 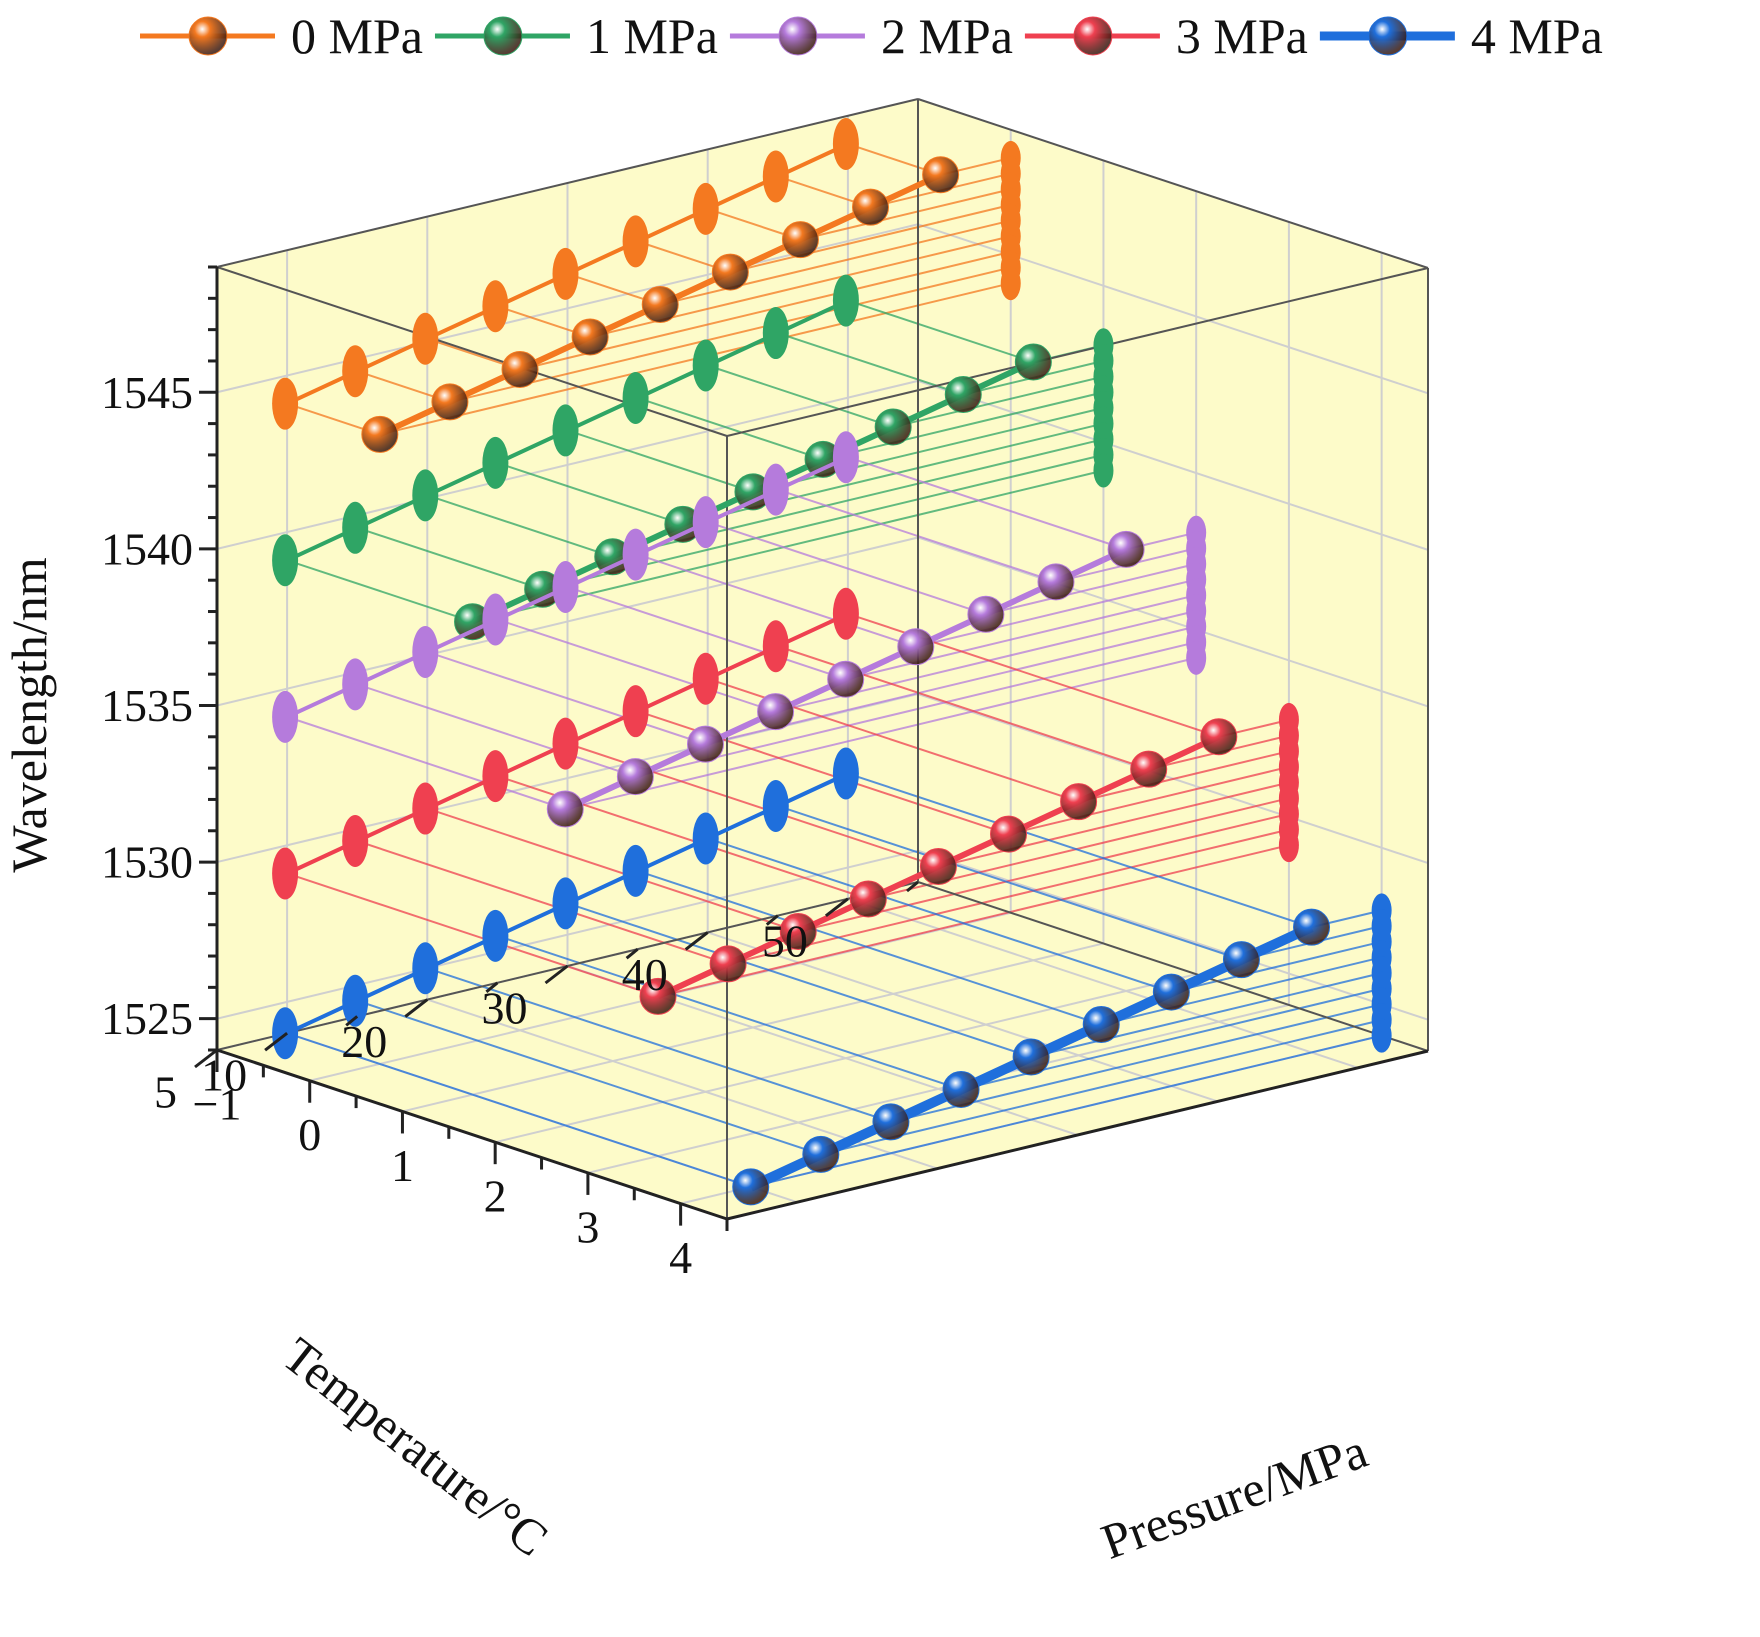 I want to click on z-tick-label: 1530, so click(x=147, y=862).